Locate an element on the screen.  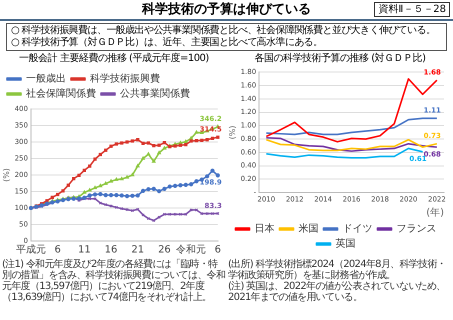
text: (出所) 科学技術指標2024（2024年8月、科学技術・学術政策研究所）を基に財務省が作成。 is located at coordinates (337, 270).